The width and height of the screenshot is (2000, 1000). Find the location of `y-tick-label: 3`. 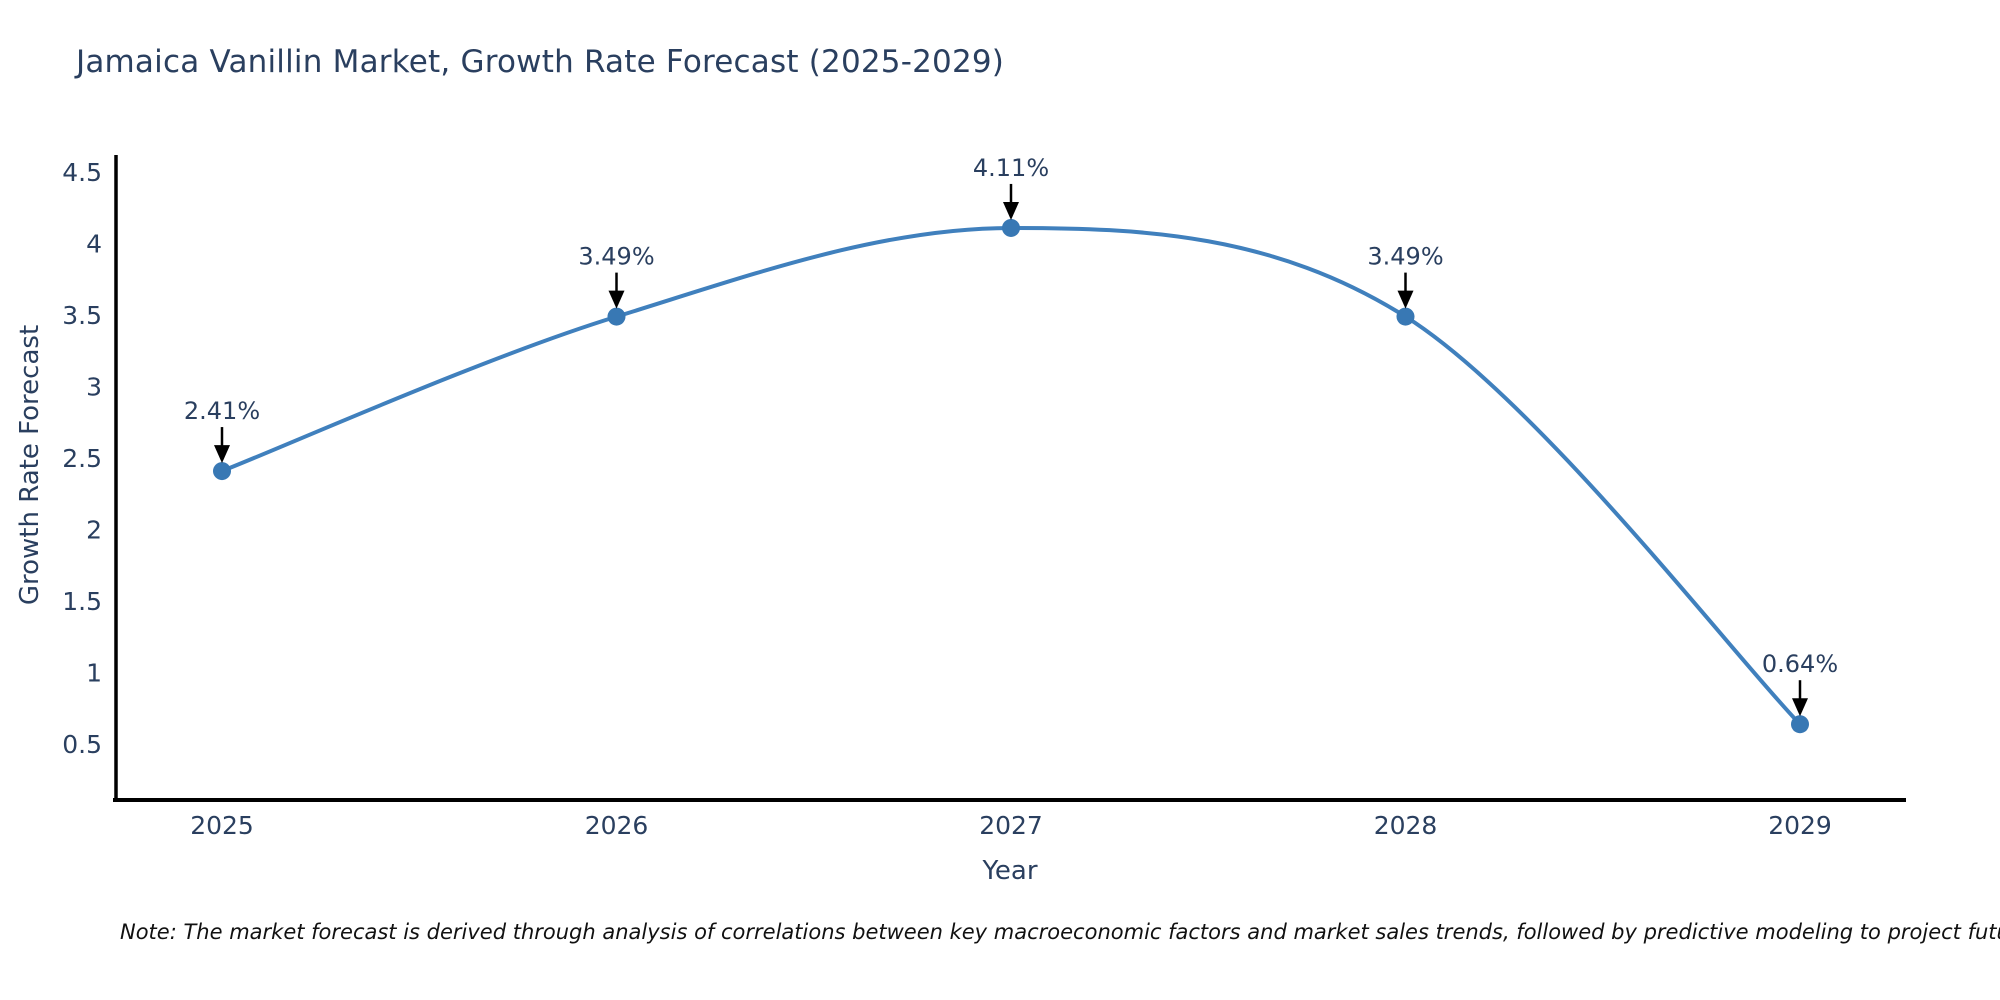

y-tick-label: 3 is located at coordinates (94, 387).